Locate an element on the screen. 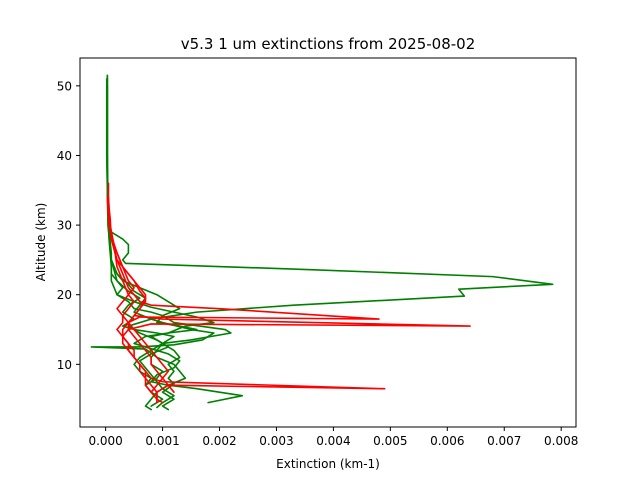 The width and height of the screenshot is (640, 480). chart-title: v5.3 1 um extinctions from 2025-08-02 is located at coordinates (328, 44).